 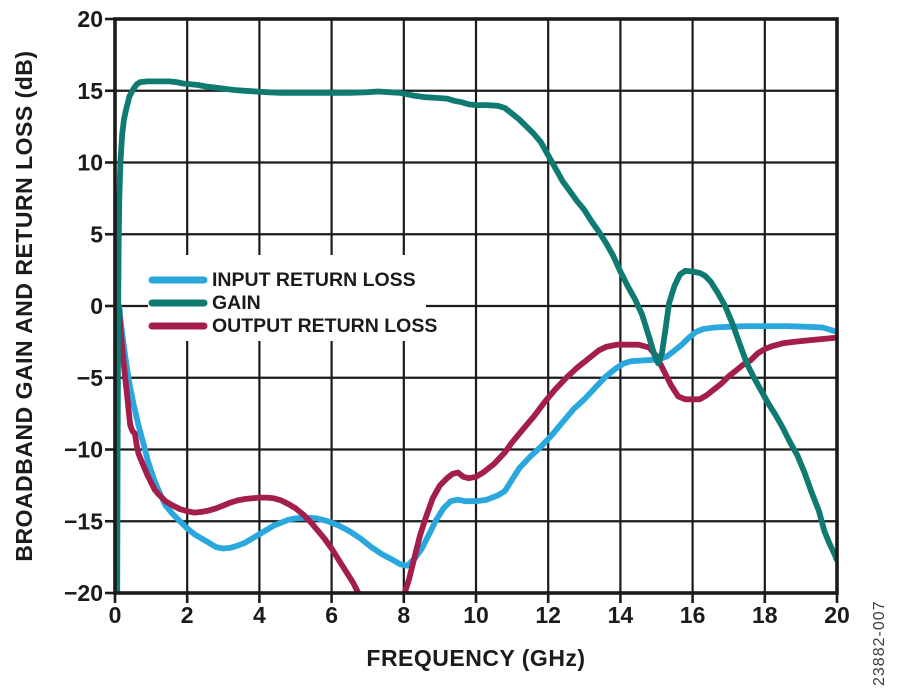 What do you see at coordinates (259, 615) in the screenshot?
I see `x-tick-label: 4` at bounding box center [259, 615].